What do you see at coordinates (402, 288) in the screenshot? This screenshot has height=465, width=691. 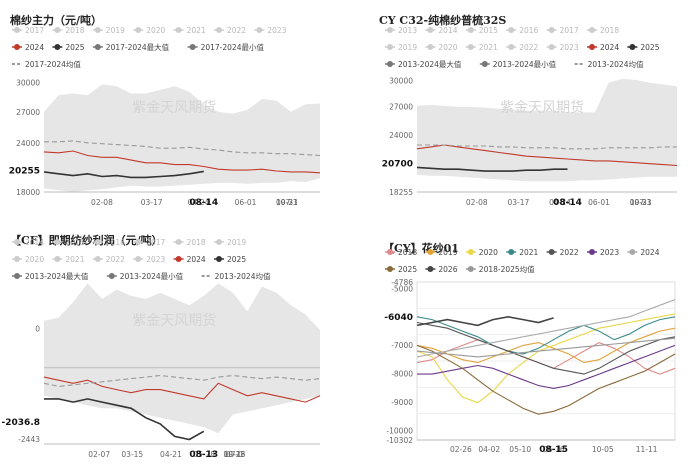 I see `y-tick-label: -5000` at bounding box center [402, 288].